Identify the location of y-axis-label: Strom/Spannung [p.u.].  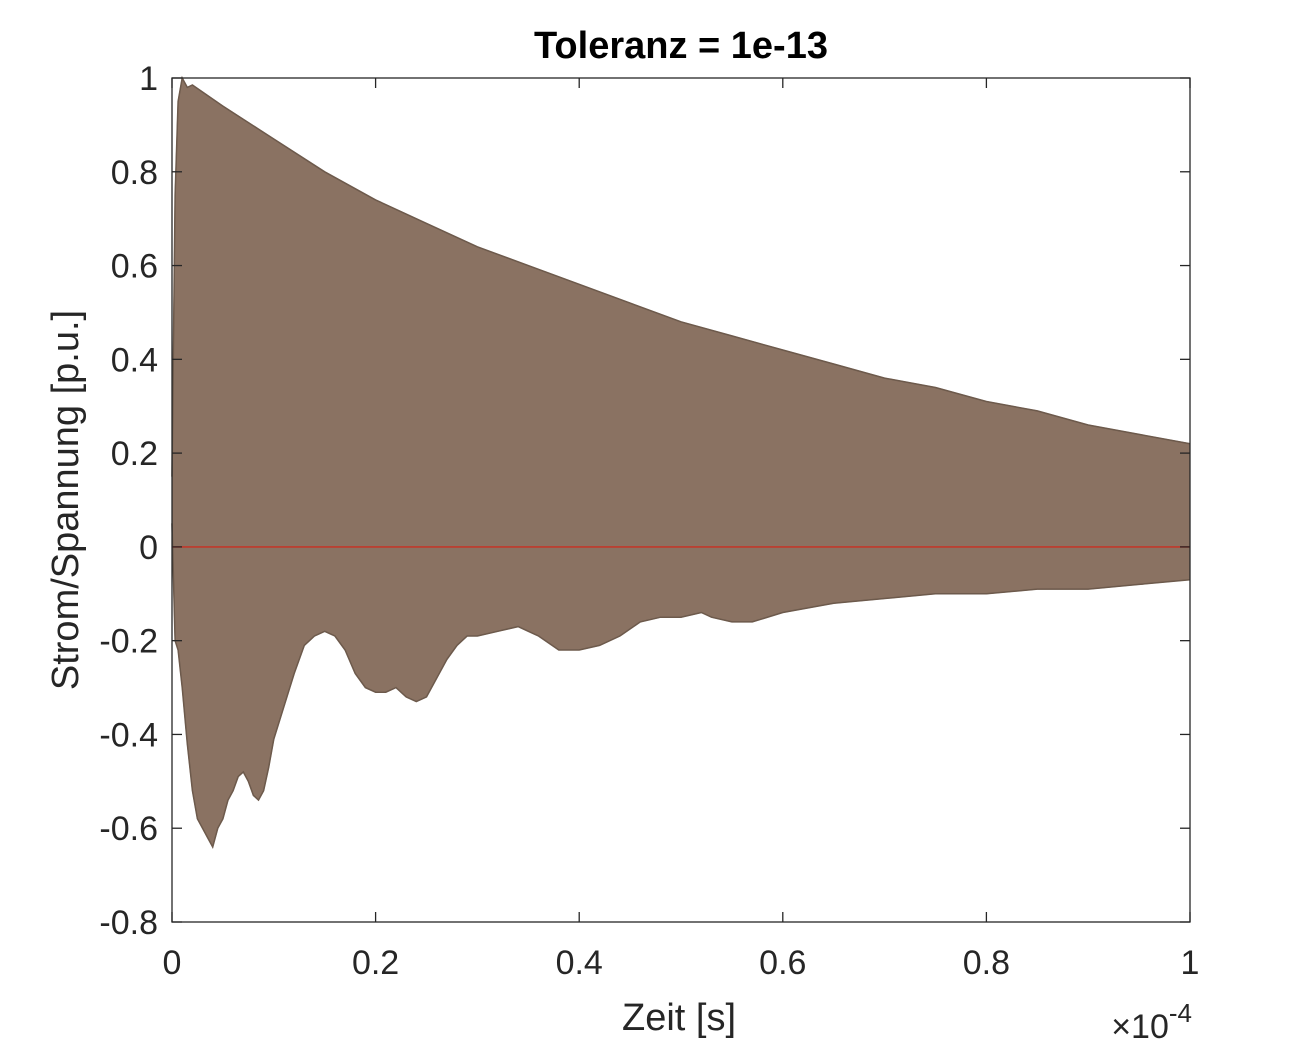
(66, 500).